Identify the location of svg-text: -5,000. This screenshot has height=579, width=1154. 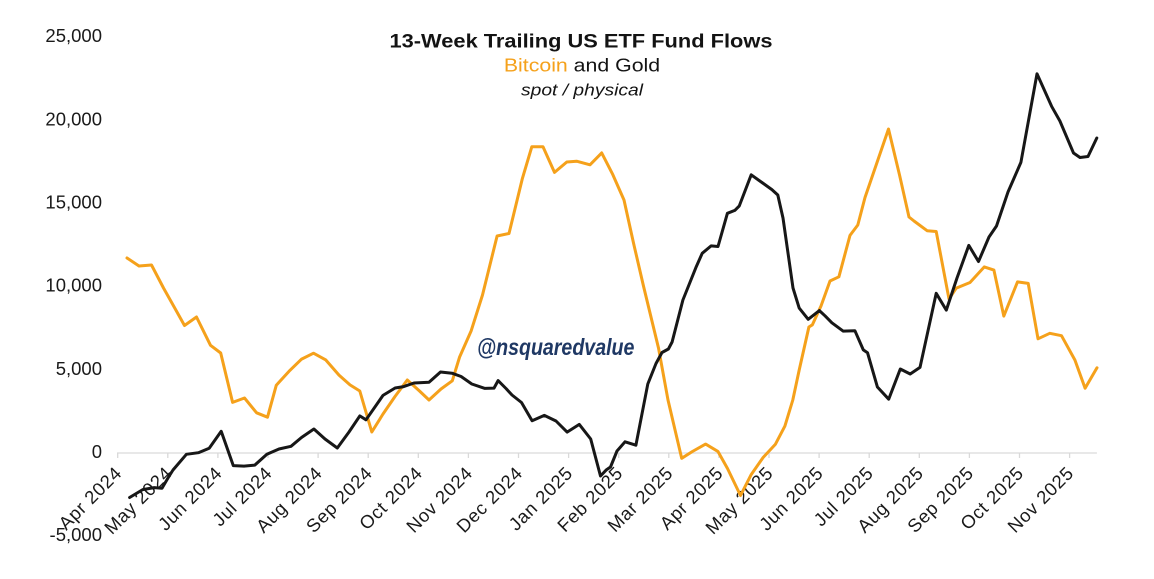
(76, 534).